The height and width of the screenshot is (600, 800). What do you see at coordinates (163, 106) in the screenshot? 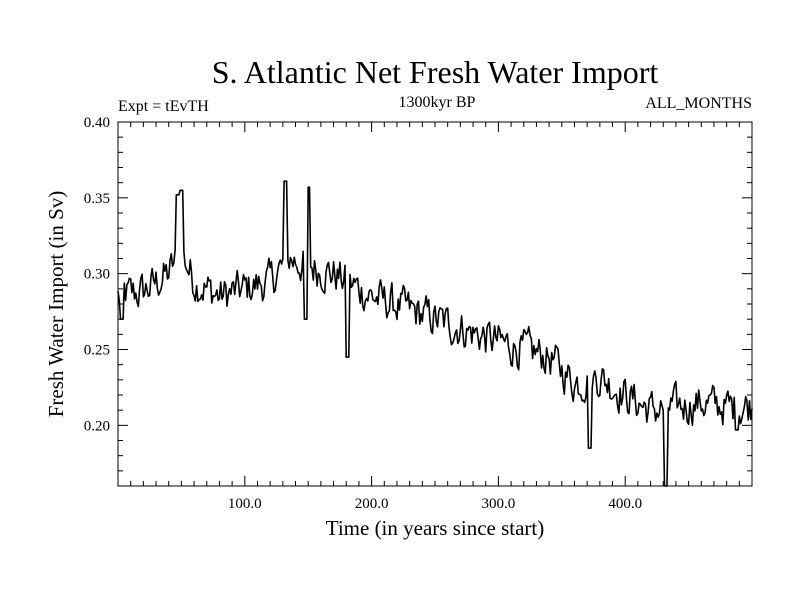
I see `experiment-label: Expt = tEvTH` at bounding box center [163, 106].